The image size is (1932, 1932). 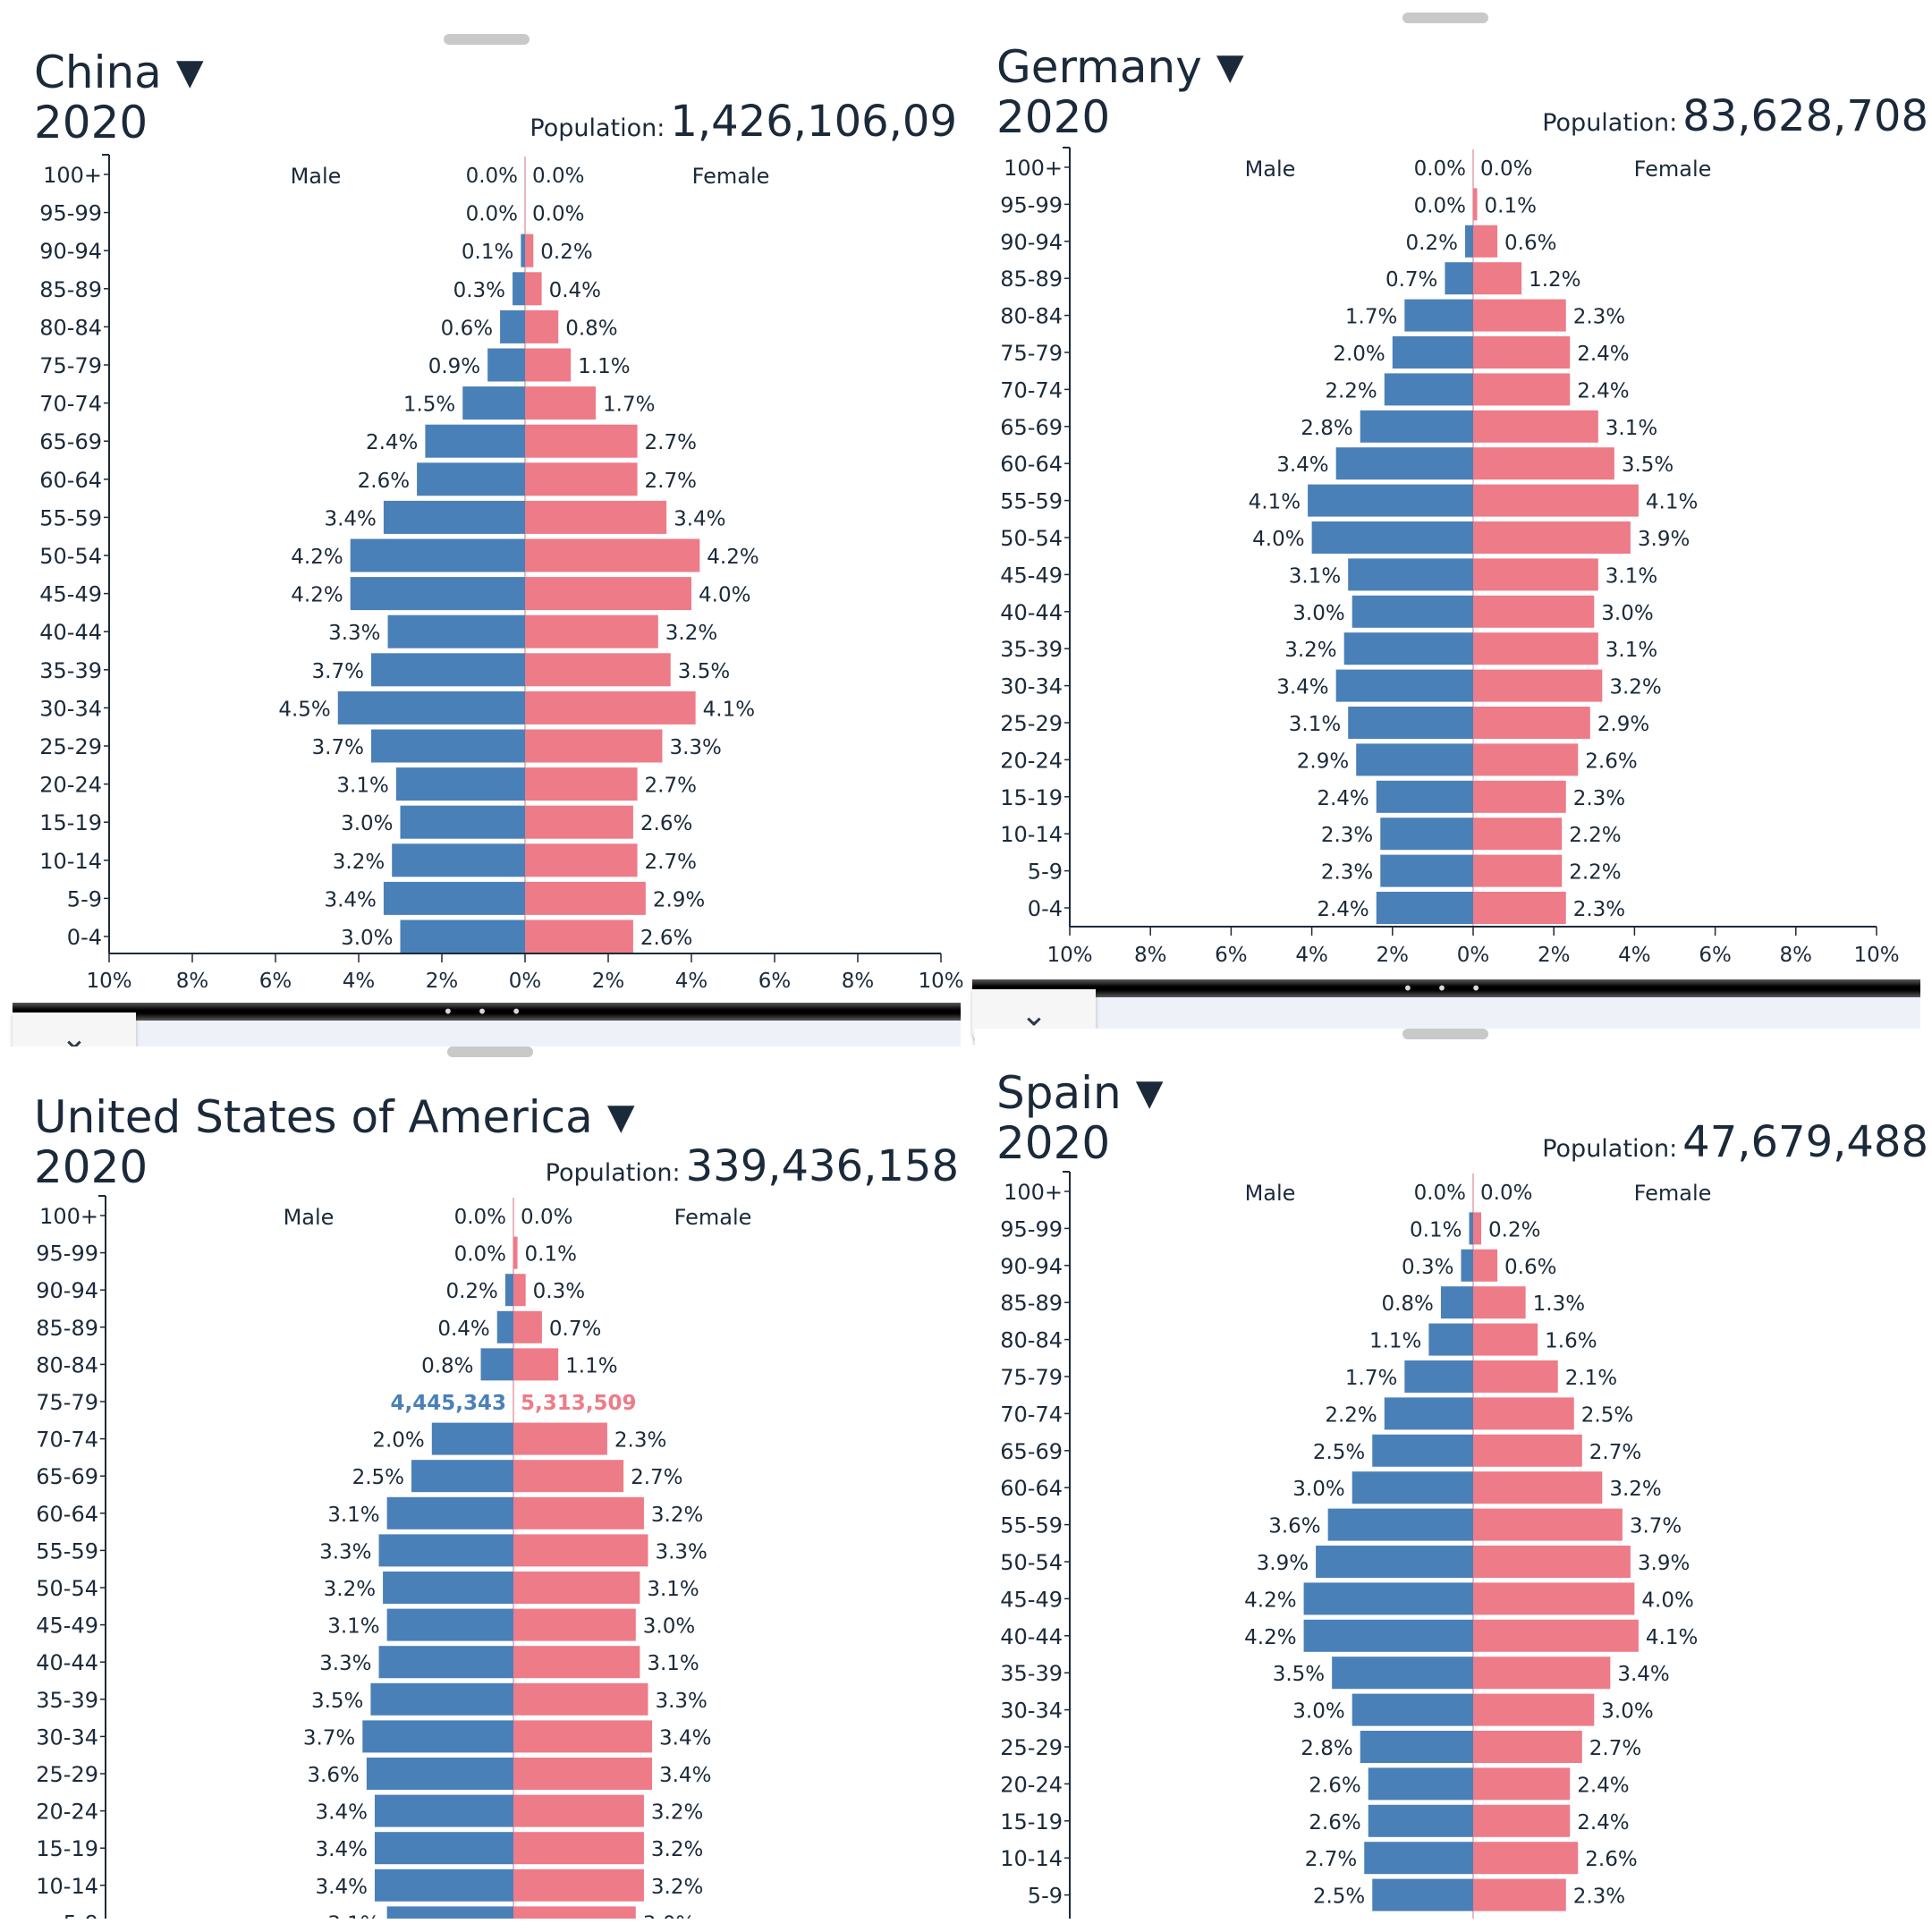 I want to click on country-selector: Germany ▼, so click(x=1120, y=67).